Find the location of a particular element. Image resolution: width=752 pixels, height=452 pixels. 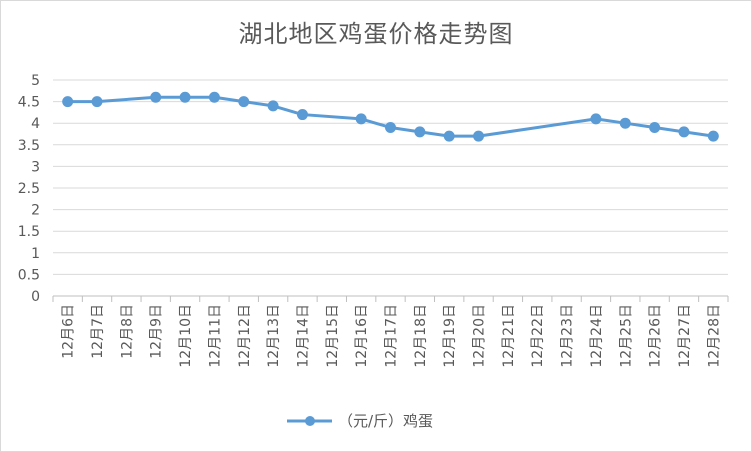

x-axis is located at coordinates (390, 298).